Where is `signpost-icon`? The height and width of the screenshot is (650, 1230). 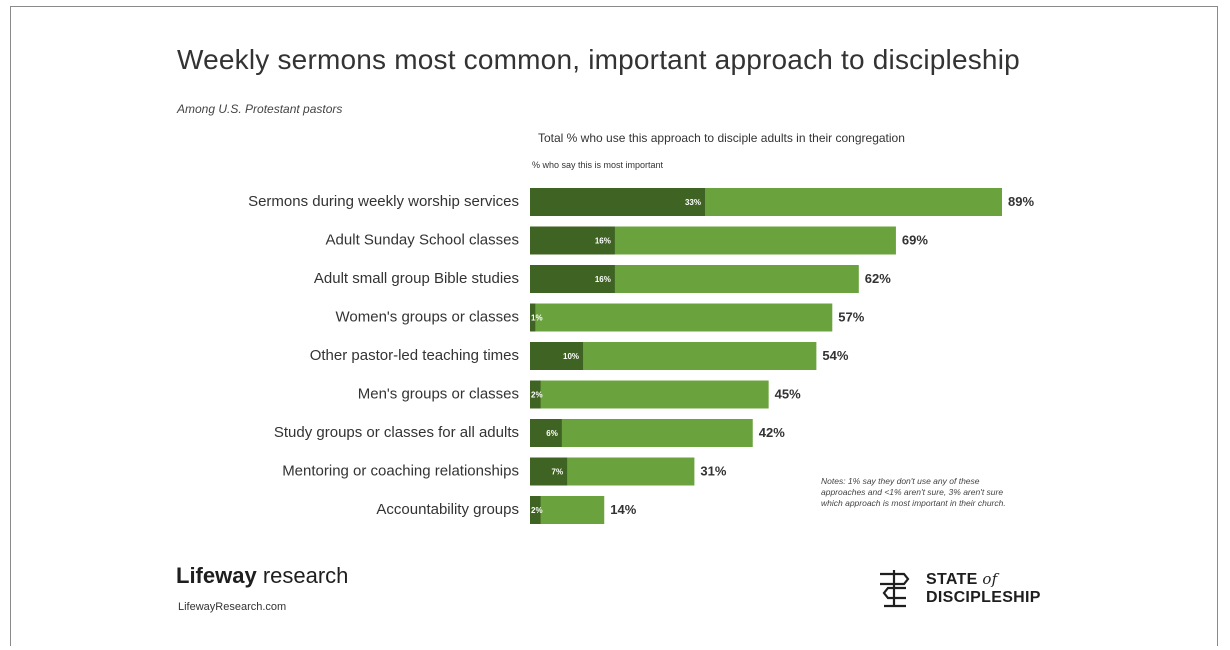 signpost-icon is located at coordinates (895, 589).